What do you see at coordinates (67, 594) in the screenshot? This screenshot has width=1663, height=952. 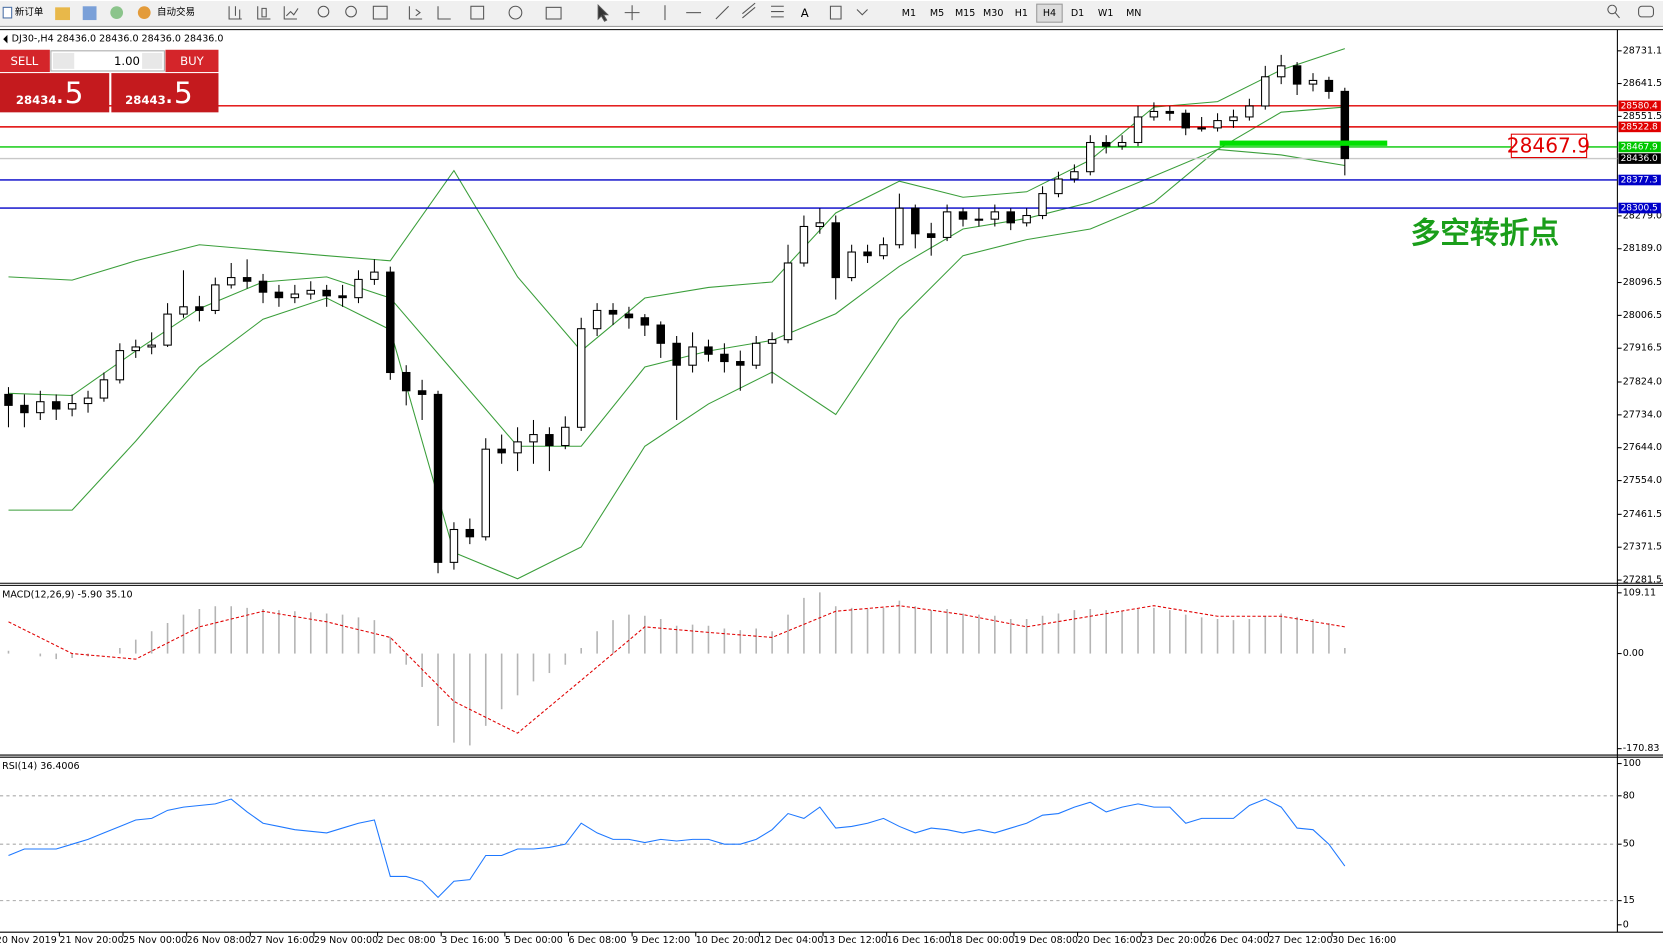 I see `macd-title: MACD(12,26,9) -5.90 35.10` at bounding box center [67, 594].